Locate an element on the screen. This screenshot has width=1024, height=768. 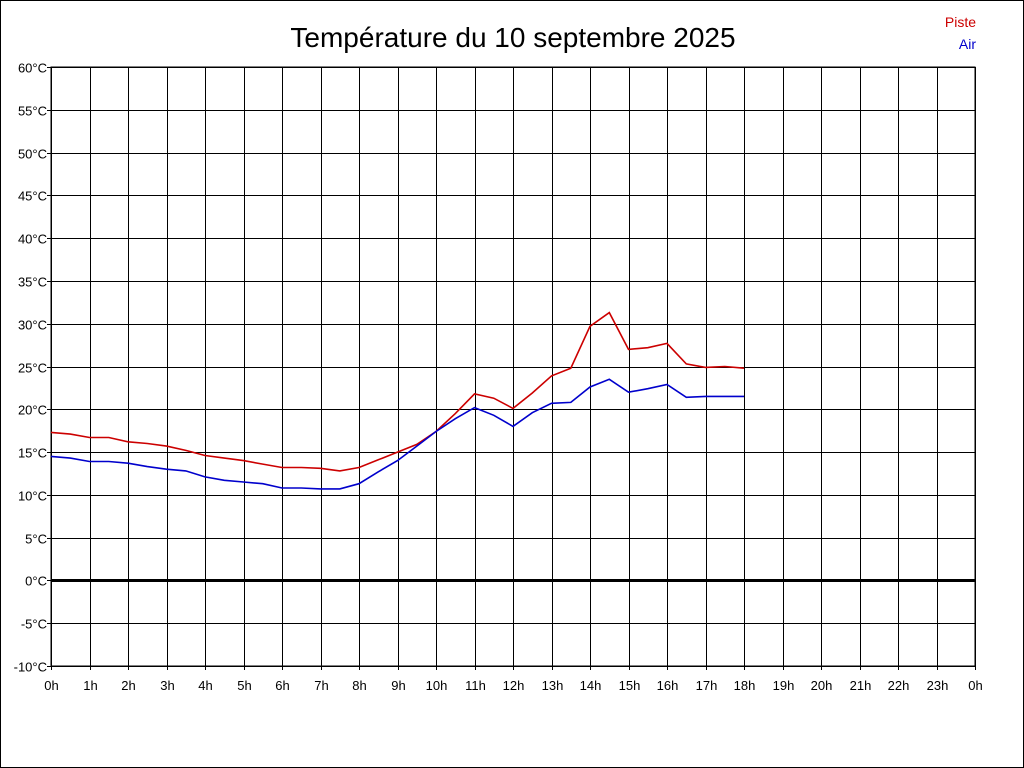
x-tick-label: 10h is located at coordinates (437, 685).